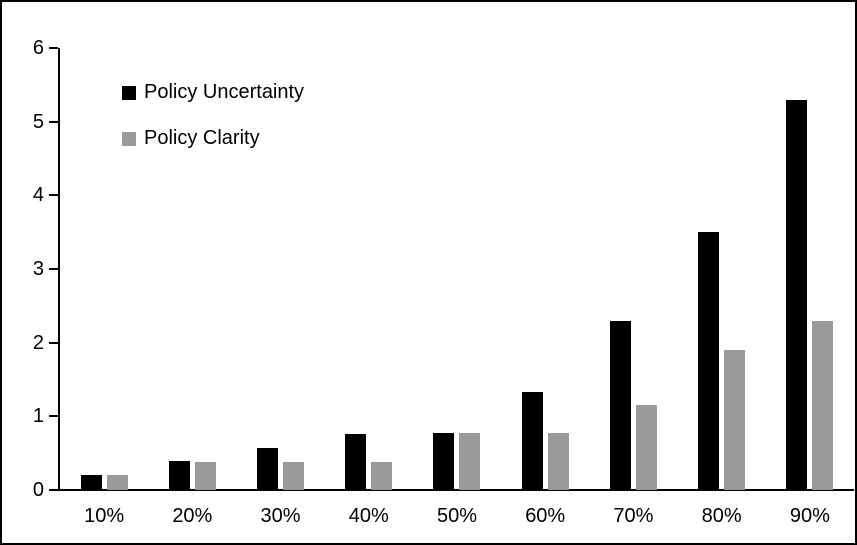  What do you see at coordinates (823, 405) in the screenshot?
I see `bar-policy-clarity-90-` at bounding box center [823, 405].